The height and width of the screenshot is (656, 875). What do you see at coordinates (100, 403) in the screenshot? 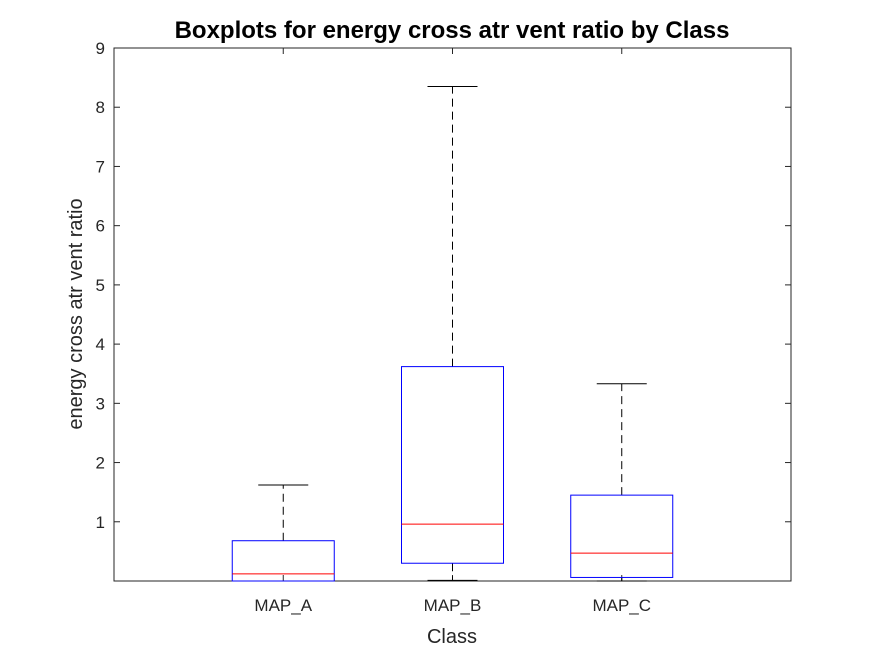
I see `y-tick-label: 3` at bounding box center [100, 403].